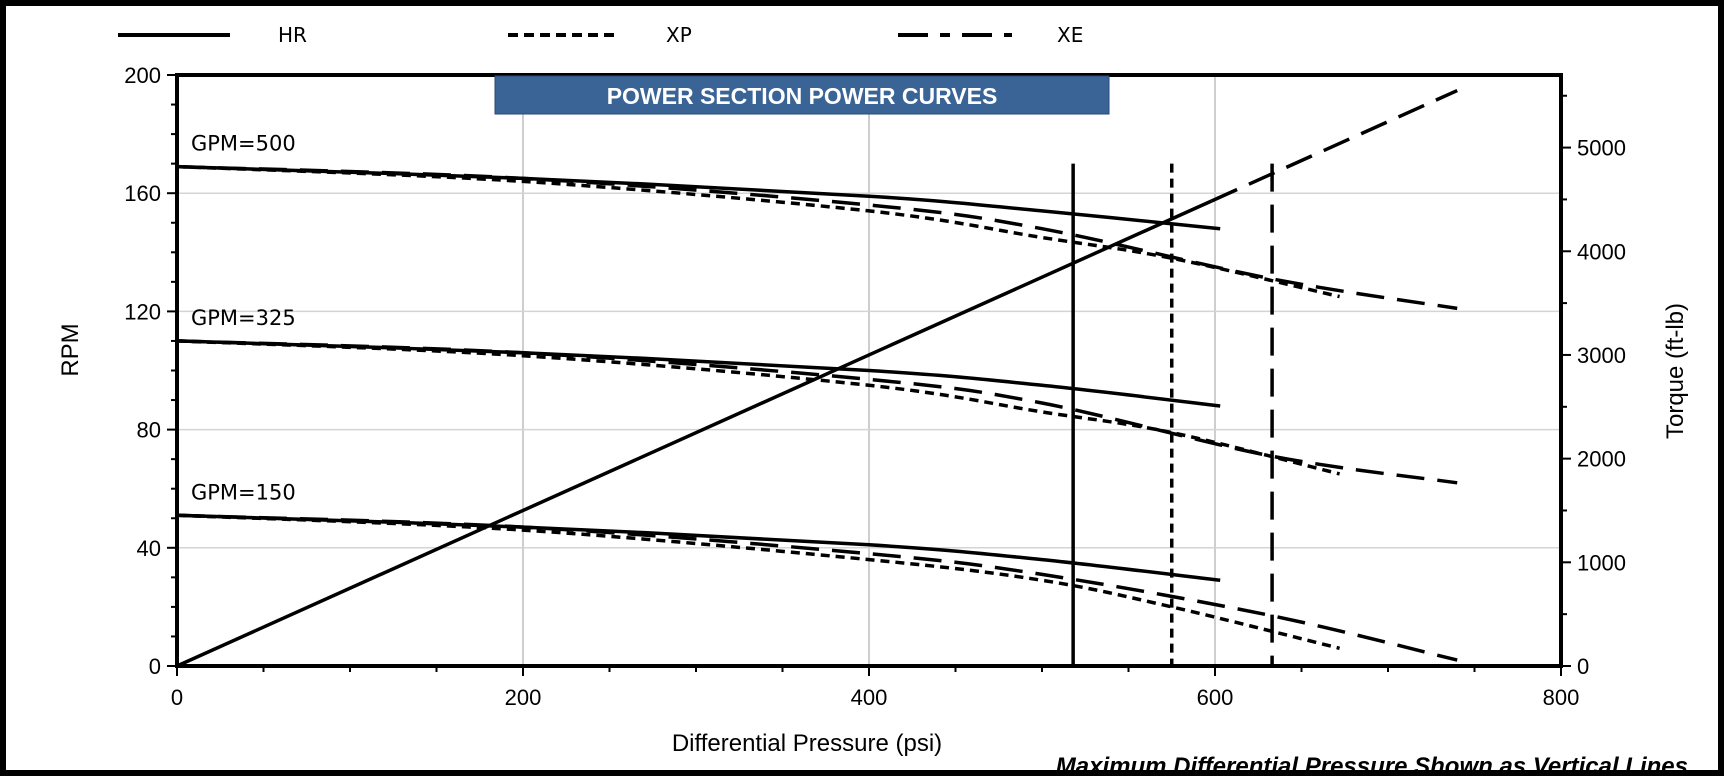  I want to click on flow-label-gpm-150: GPM=150, so click(243, 492).